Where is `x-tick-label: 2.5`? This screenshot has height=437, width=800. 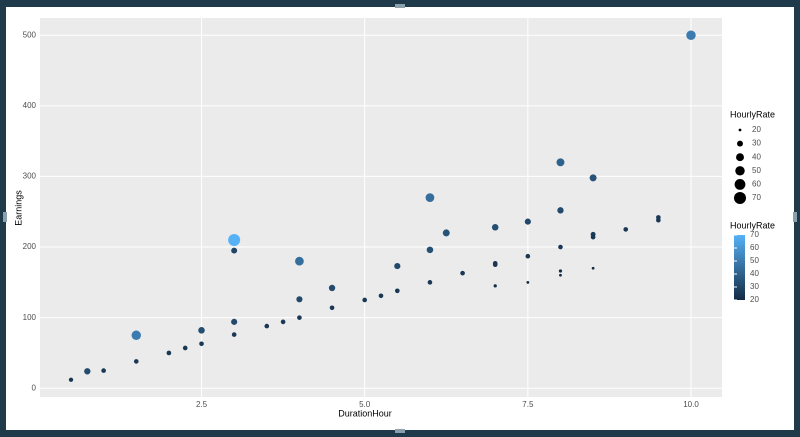
x-tick-label: 2.5 is located at coordinates (202, 404).